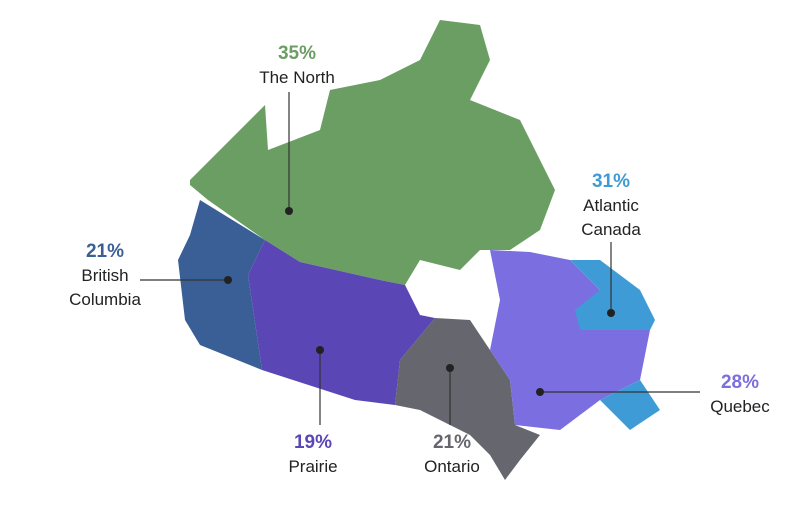 The height and width of the screenshot is (512, 800). I want to click on region-name: Ontario, so click(452, 466).